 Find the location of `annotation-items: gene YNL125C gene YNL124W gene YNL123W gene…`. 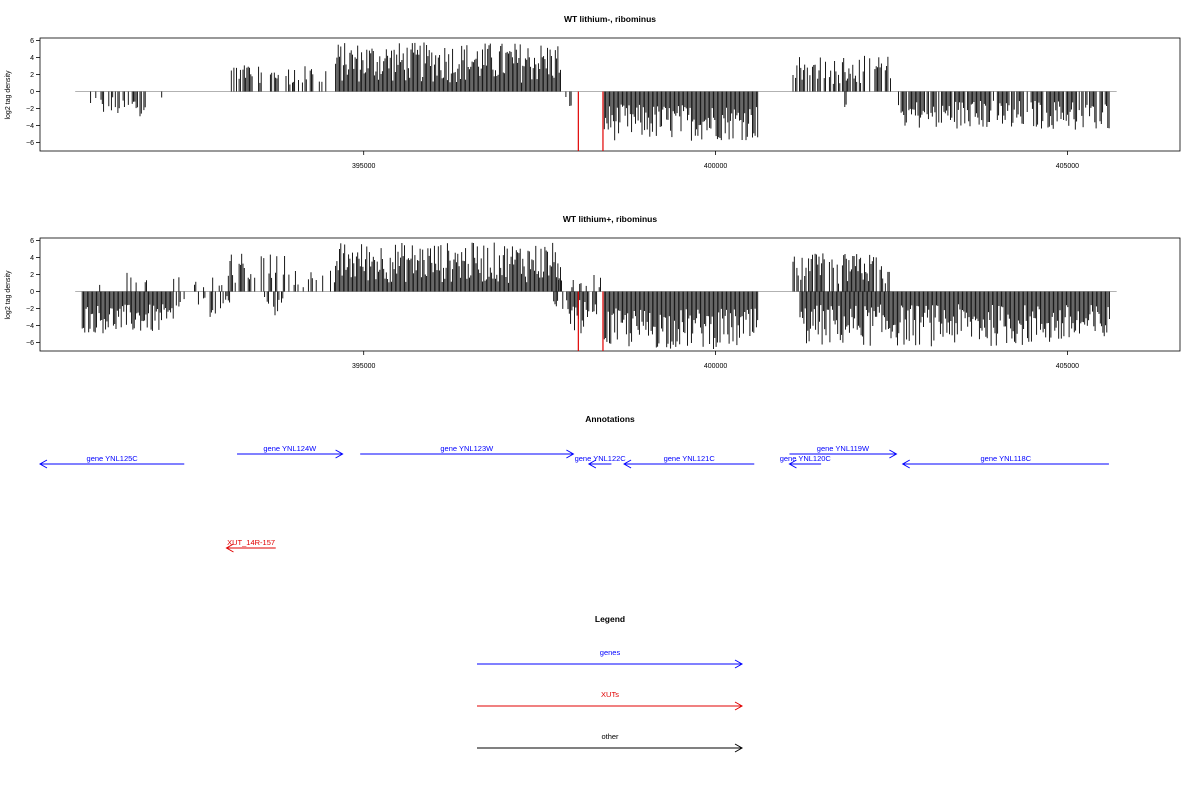

annotation-items: gene YNL125C gene YNL124W gene YNL123W gene… is located at coordinates (573, 498).